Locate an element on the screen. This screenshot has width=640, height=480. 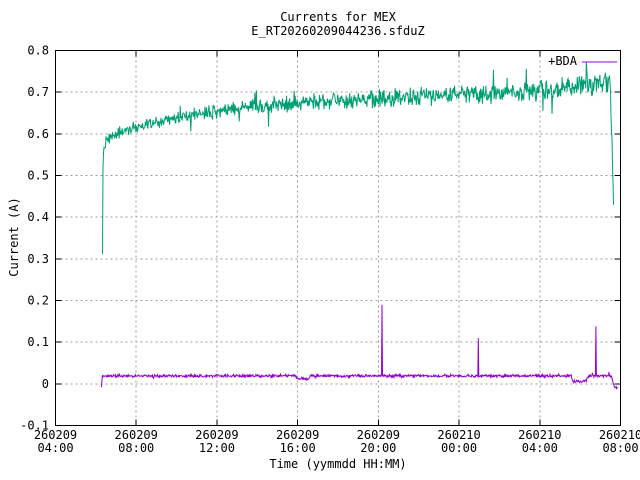
y-tick-label: 0.4 is located at coordinates (38, 217).